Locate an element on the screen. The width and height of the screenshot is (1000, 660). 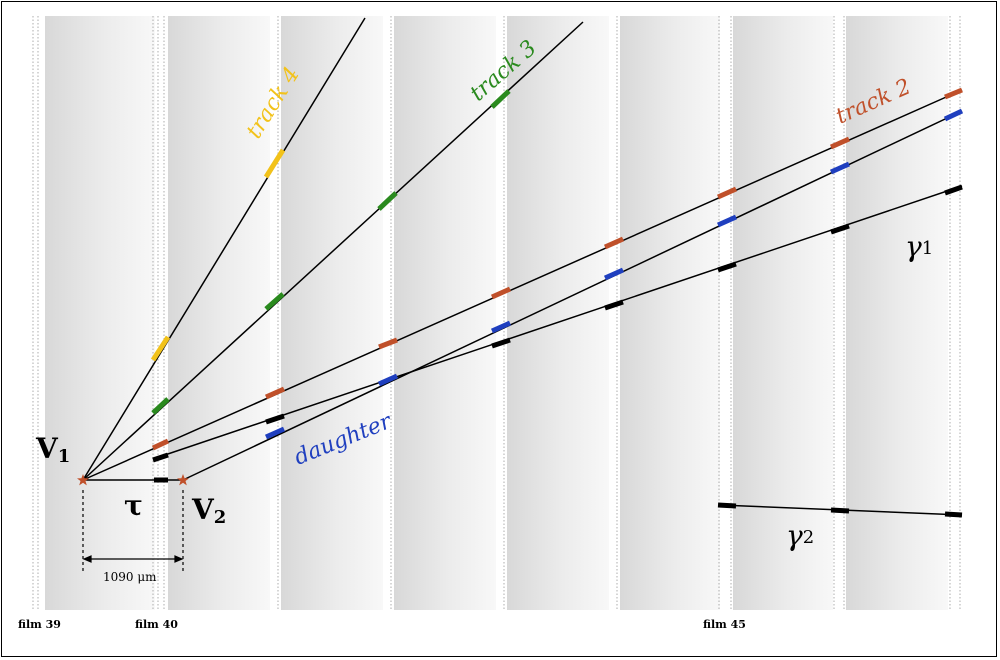
film-39-label: film 39 is located at coordinates (39, 624).